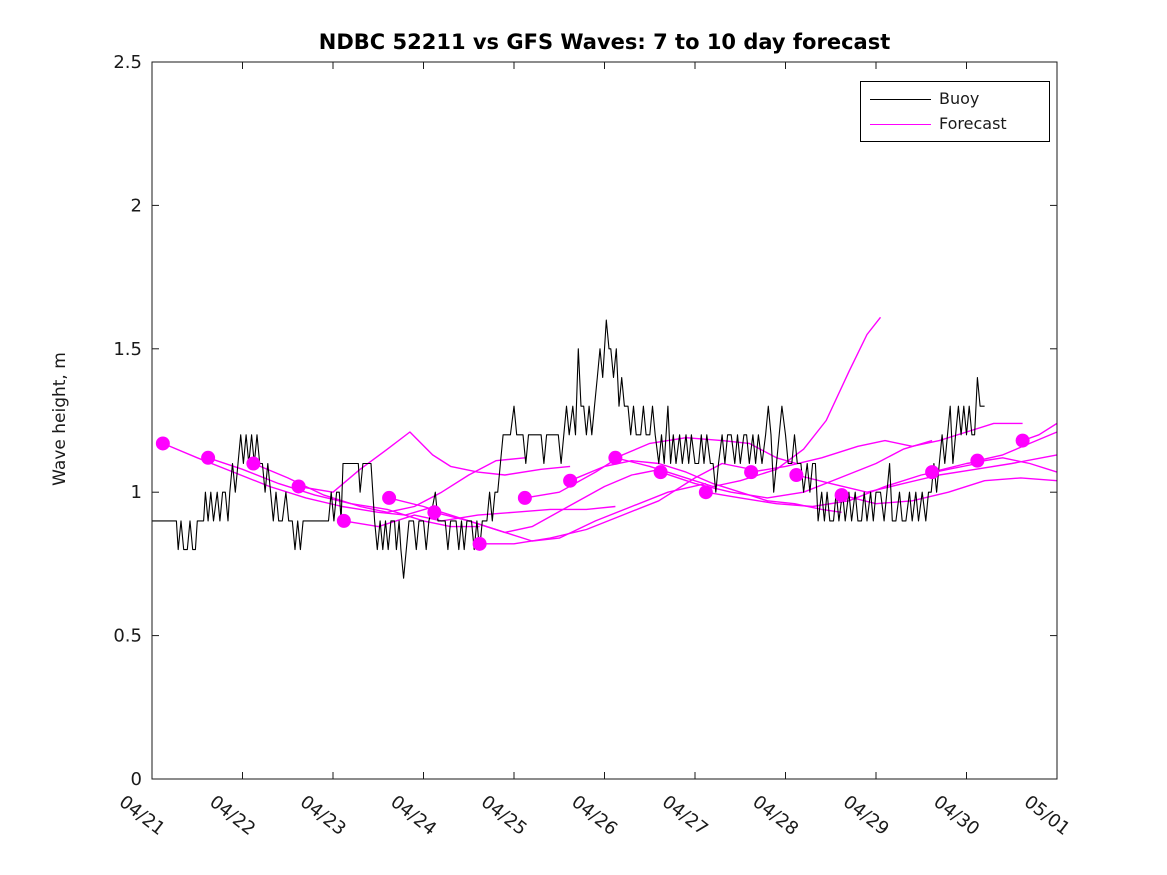 The width and height of the screenshot is (1167, 875). Describe the element at coordinates (232, 815) in the screenshot. I see `x-tick-label: 04/22` at that location.